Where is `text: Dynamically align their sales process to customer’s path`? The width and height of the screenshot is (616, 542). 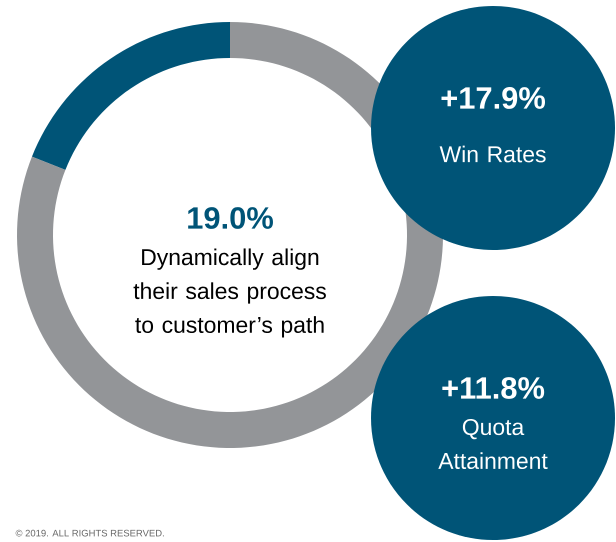
text: Dynamically align their sales process to customer’s path is located at coordinates (230, 293).